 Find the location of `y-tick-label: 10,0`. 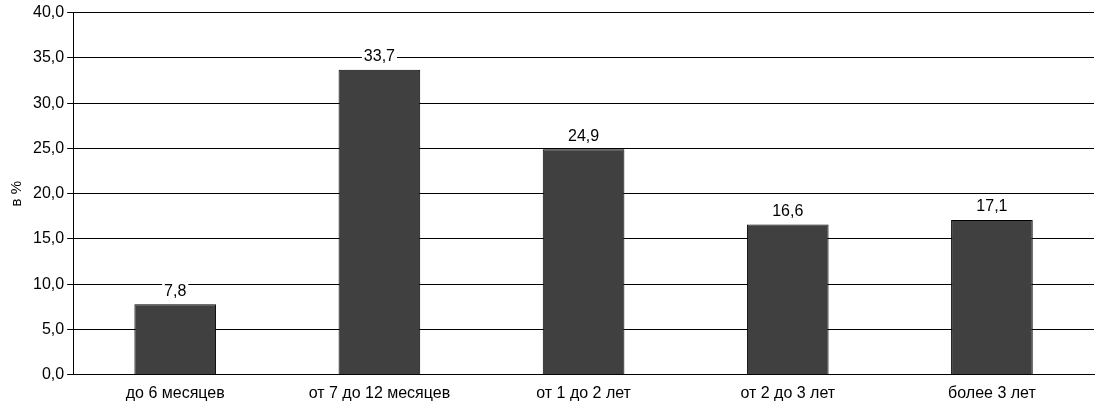

y-tick-label: 10,0 is located at coordinates (49, 283).